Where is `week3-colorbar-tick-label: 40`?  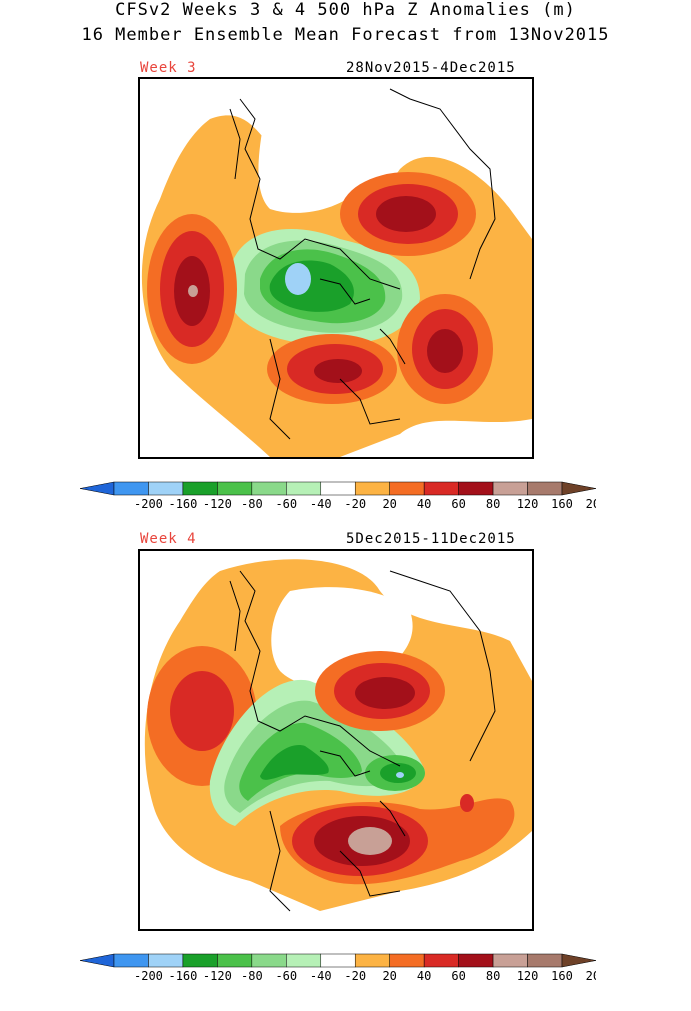
week3-colorbar-tick-label: 40 is located at coordinates (424, 504).